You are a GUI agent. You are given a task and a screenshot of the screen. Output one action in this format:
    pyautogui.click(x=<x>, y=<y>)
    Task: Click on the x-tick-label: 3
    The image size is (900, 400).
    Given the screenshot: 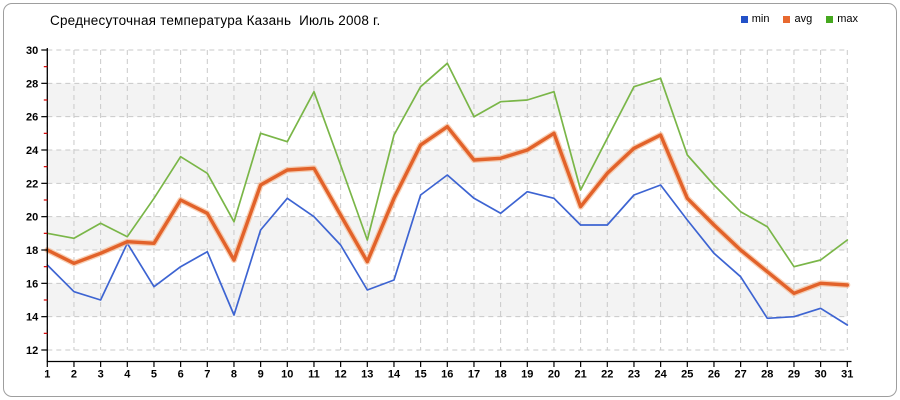 What is the action you would take?
    pyautogui.click(x=101, y=375)
    